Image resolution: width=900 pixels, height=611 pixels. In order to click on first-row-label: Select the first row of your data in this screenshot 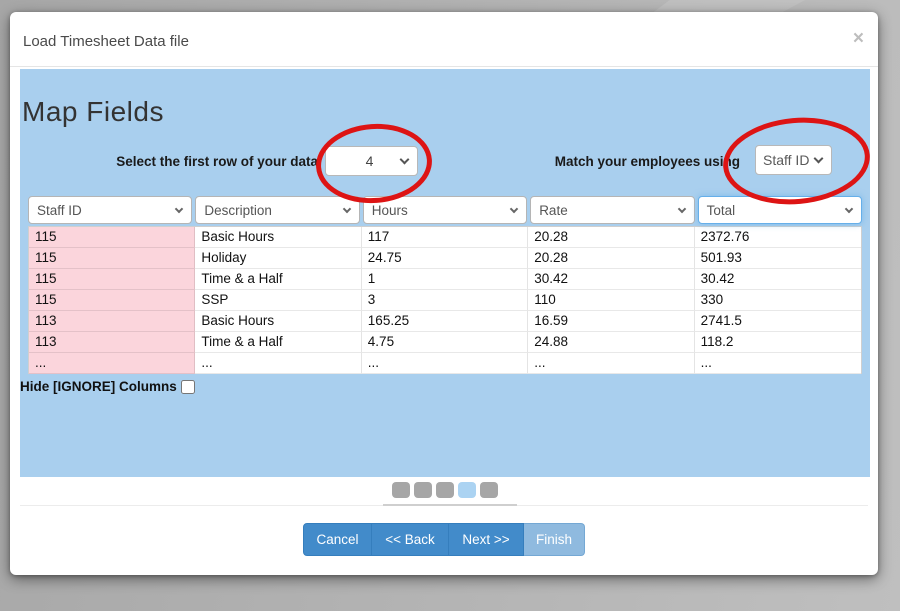, I will do `click(217, 161)`.